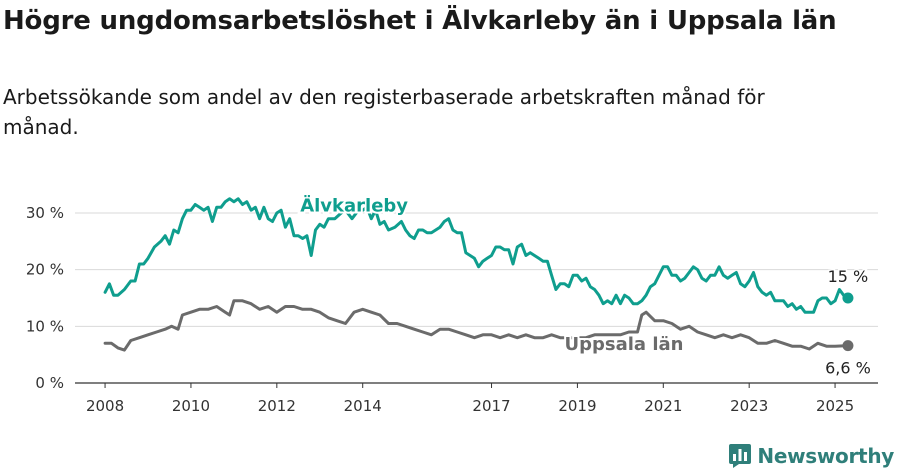 This screenshot has width=900, height=474. What do you see at coordinates (835, 406) in the screenshot?
I see `x-tick-label: 2025` at bounding box center [835, 406].